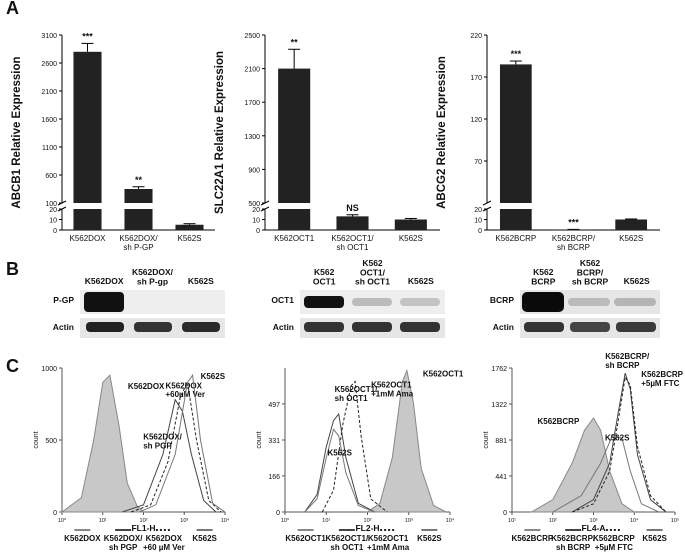 The height and width of the screenshot is (557, 685). I want to click on legend-label-line: K562S, so click(654, 538).